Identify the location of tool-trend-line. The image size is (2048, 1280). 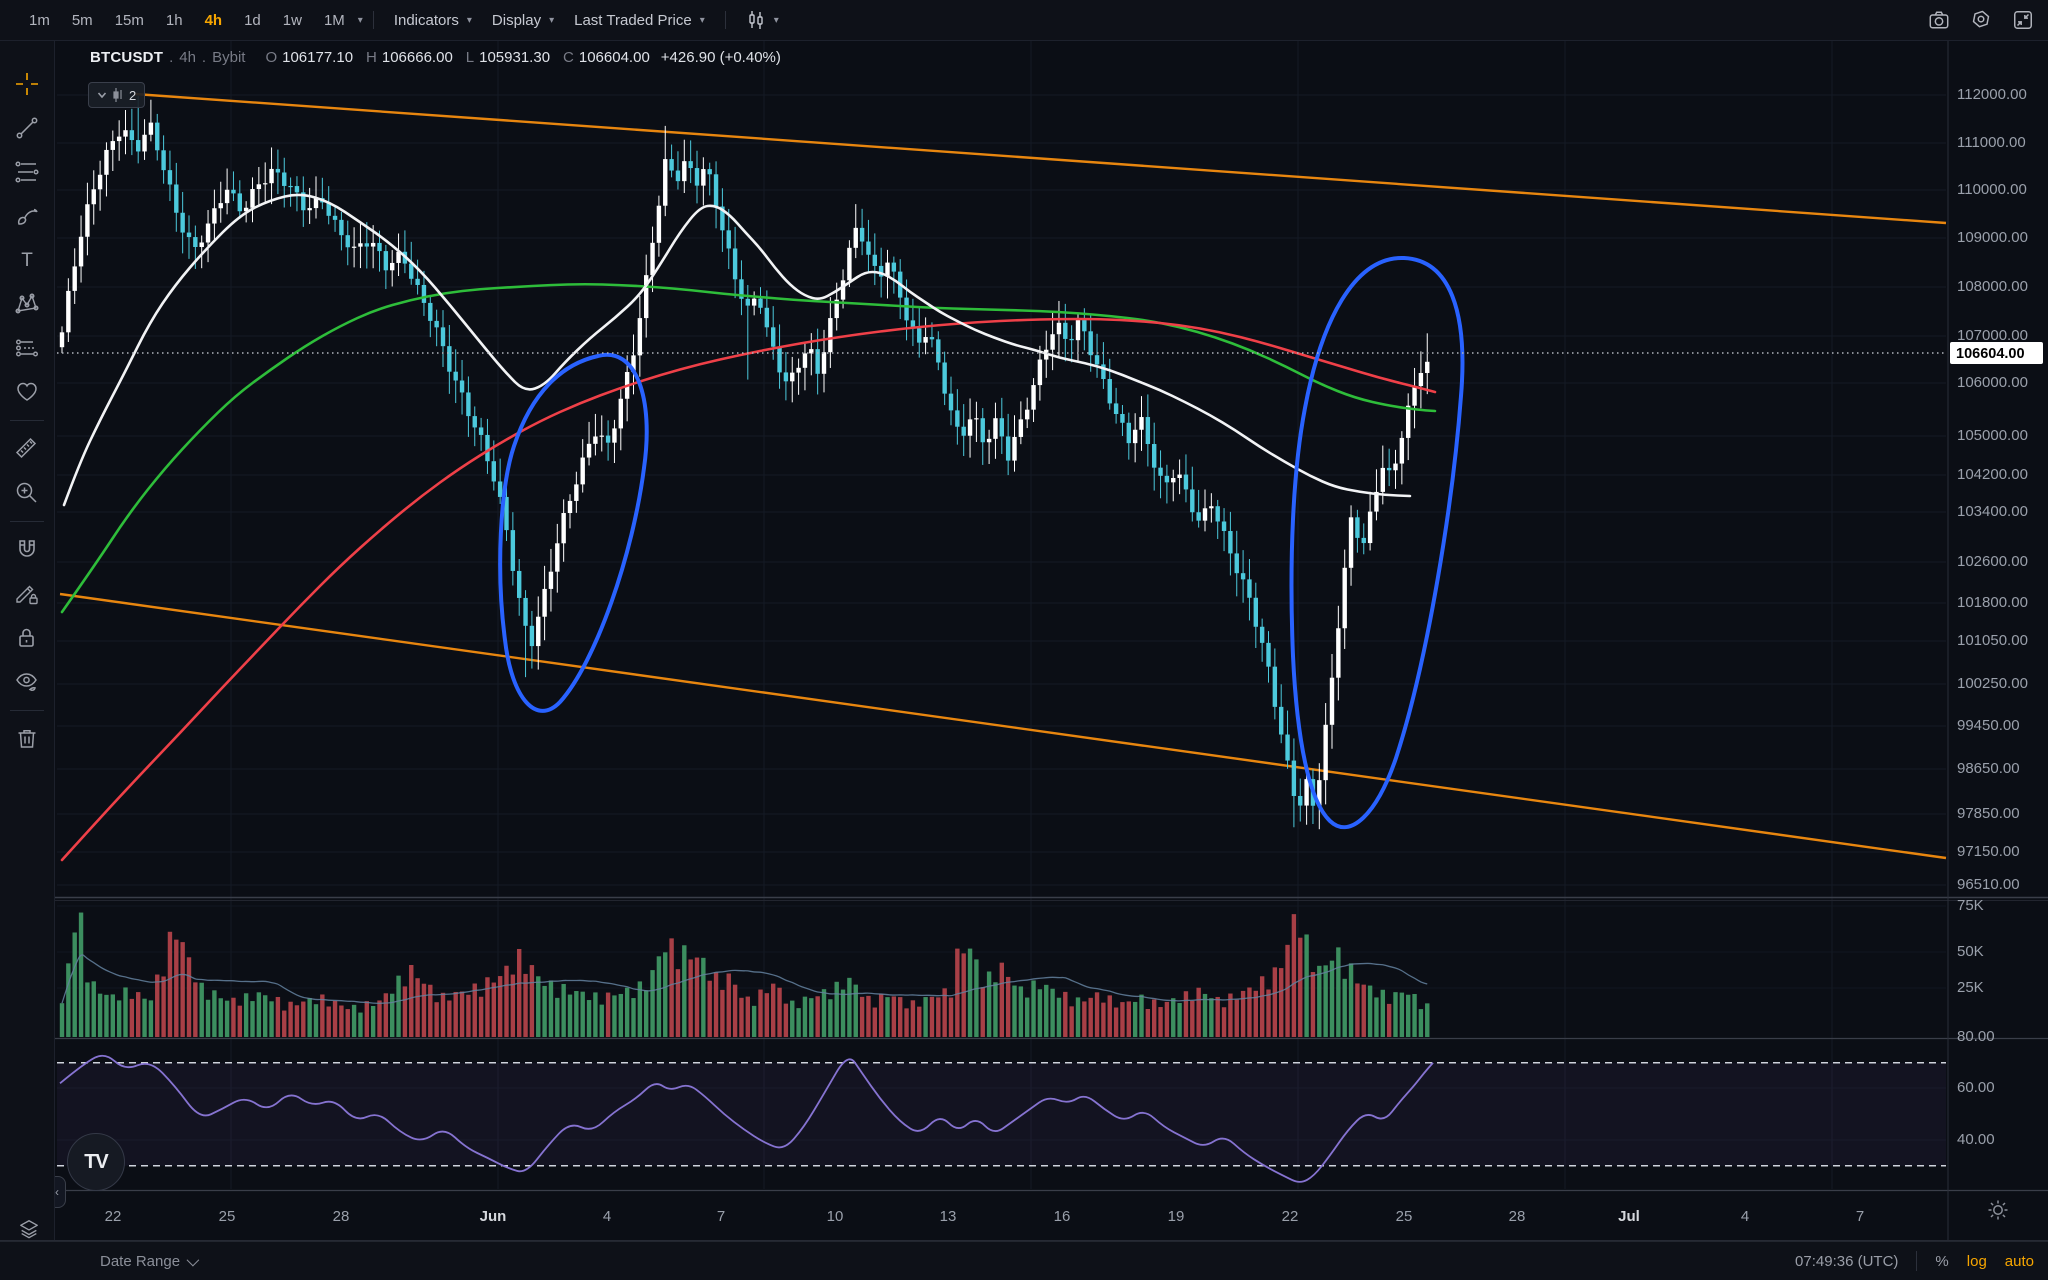
(27, 128).